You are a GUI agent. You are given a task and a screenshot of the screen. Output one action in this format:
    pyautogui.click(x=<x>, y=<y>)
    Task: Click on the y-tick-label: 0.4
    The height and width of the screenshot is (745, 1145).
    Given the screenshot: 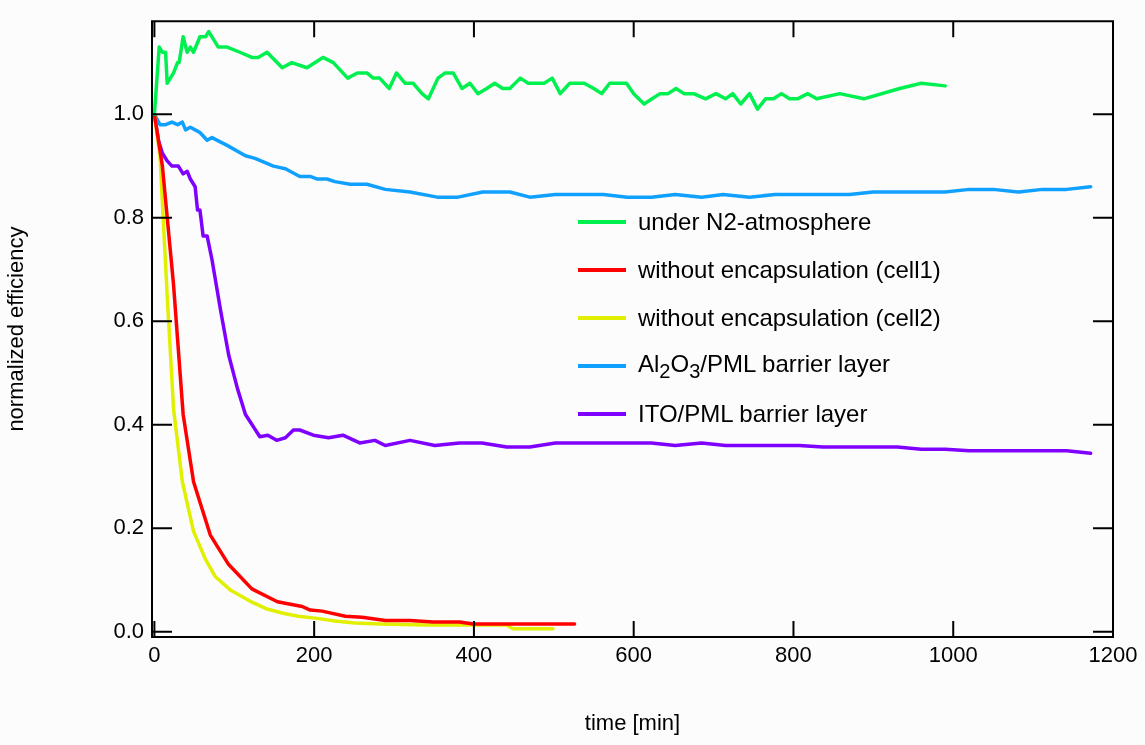 What is the action you would take?
    pyautogui.click(x=128, y=423)
    